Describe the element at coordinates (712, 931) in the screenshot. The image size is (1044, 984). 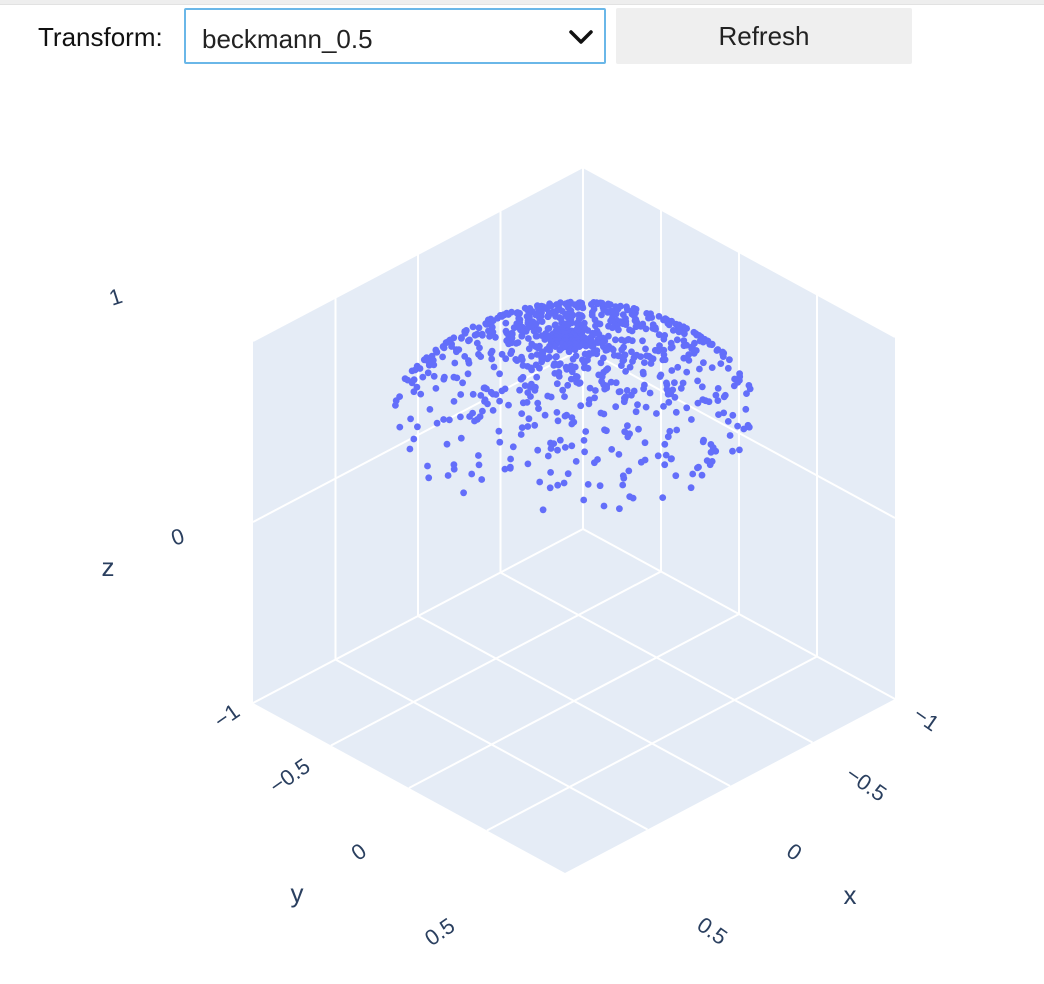
I see `x-tick-label: 0.5` at that location.